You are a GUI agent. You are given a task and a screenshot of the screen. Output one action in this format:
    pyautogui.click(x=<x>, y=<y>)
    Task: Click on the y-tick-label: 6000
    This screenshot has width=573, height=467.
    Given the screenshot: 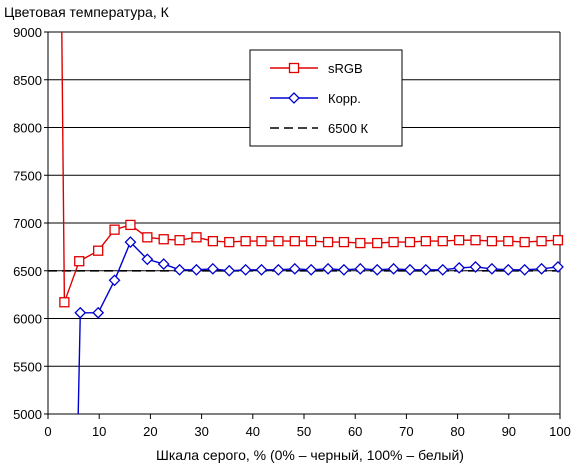 What is the action you would take?
    pyautogui.click(x=27, y=319)
    